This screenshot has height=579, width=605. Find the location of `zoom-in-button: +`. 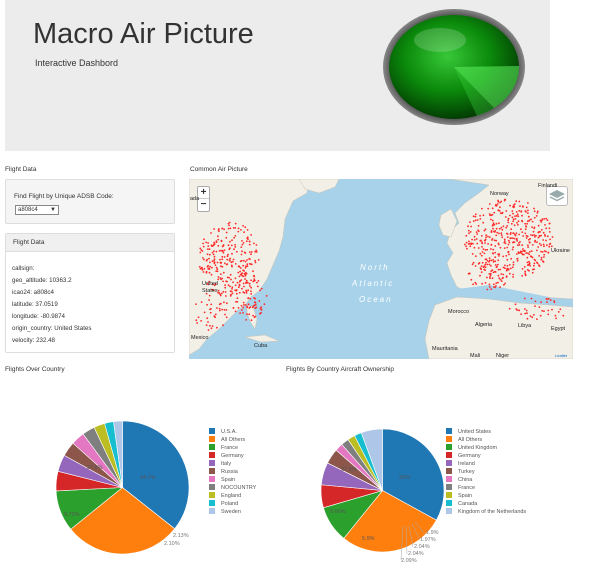

zoom-in-button: + is located at coordinates (203, 193).